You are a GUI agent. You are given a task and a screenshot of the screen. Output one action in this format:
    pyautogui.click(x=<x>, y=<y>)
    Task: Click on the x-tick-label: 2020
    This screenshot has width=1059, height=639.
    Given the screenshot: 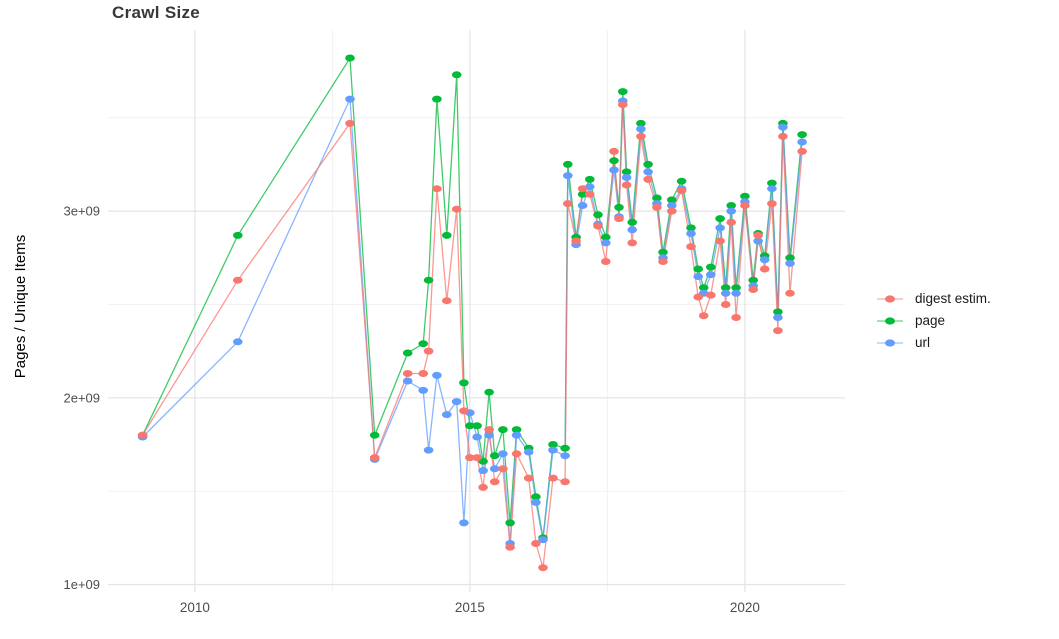 What is the action you would take?
    pyautogui.click(x=745, y=607)
    